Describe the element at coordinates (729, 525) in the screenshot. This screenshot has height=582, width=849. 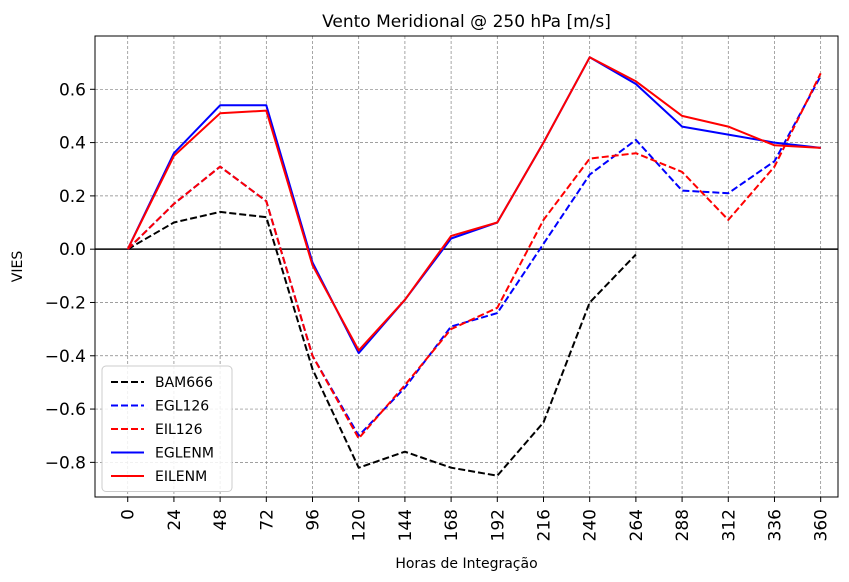
I see `x-tick-label: 312` at that location.